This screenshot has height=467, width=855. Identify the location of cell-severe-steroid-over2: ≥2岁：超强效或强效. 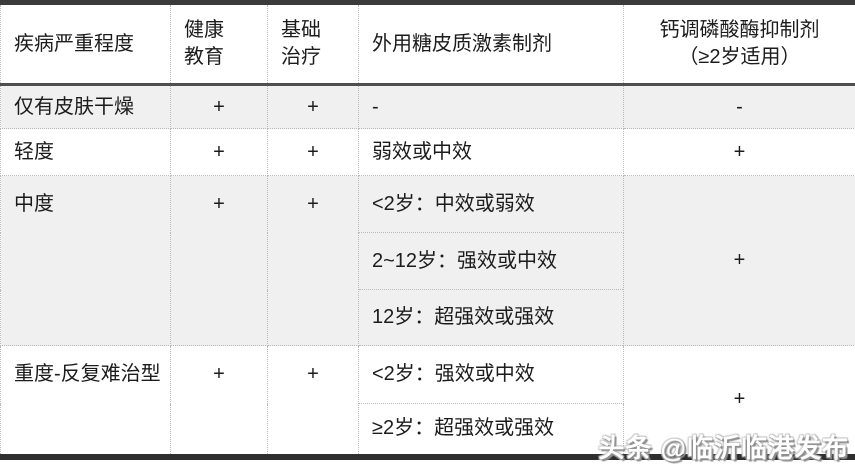
(491, 430).